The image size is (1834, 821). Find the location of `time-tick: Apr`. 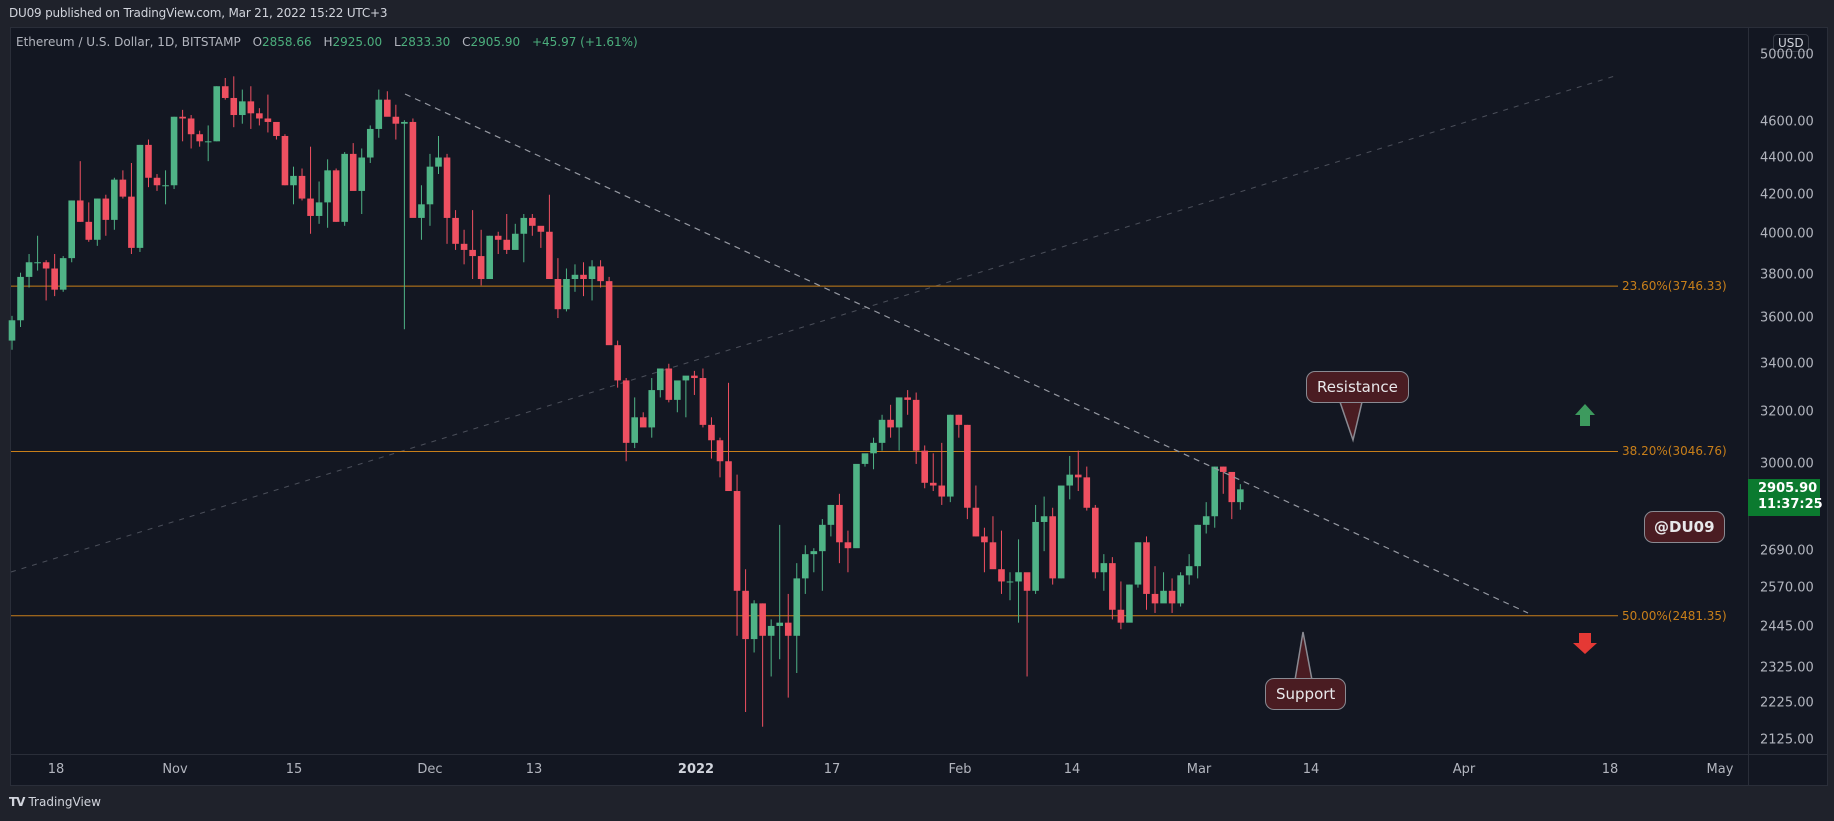

time-tick: Apr is located at coordinates (1464, 769).